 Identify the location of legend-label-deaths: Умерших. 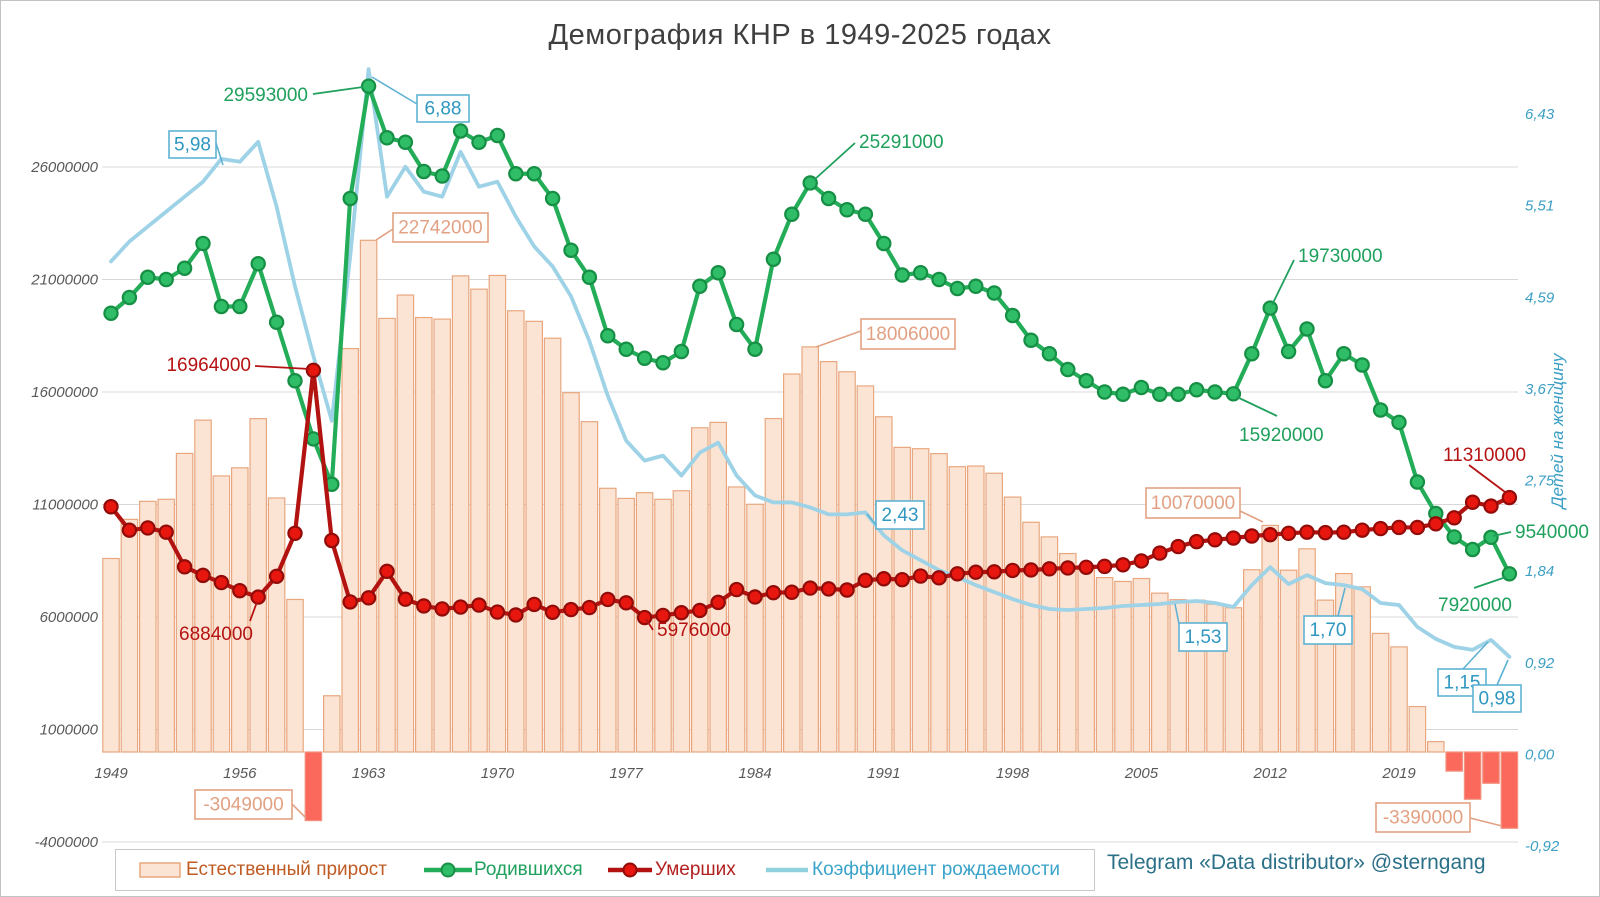
(695, 869).